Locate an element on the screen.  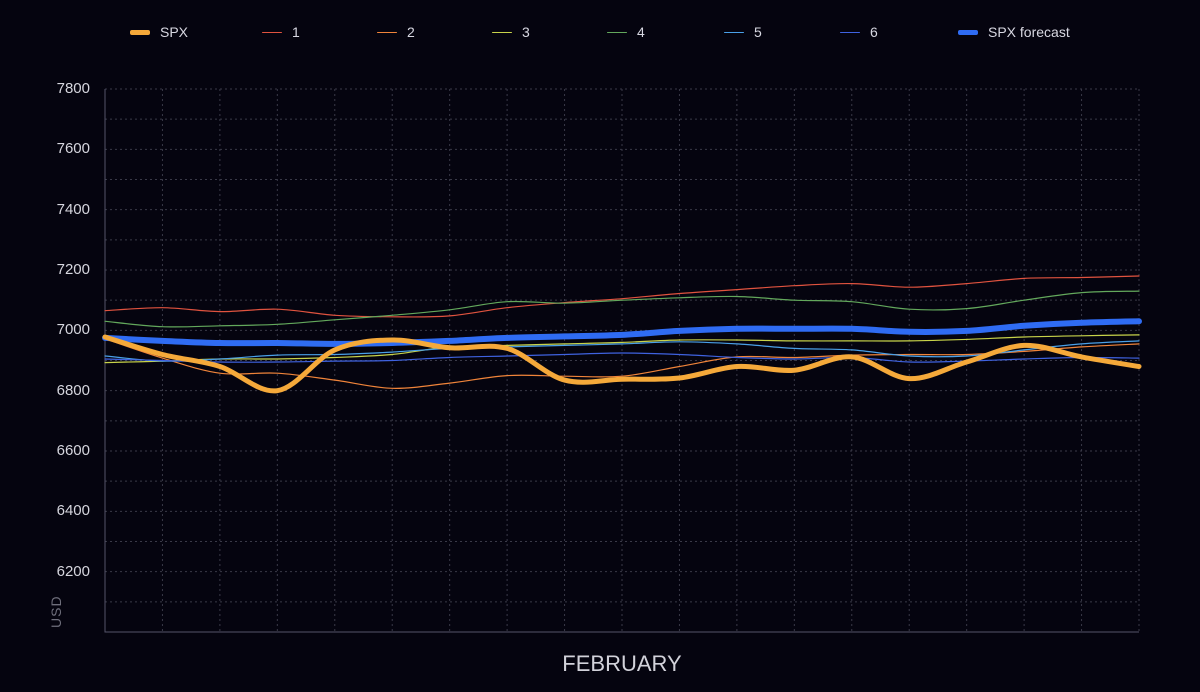
series-line-spx is located at coordinates (622, 364).